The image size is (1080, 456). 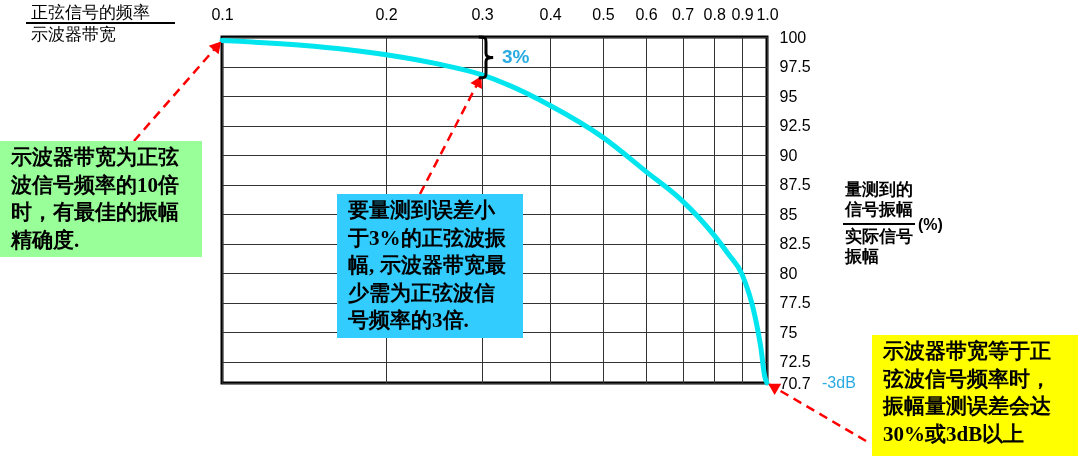 What do you see at coordinates (550, 14) in the screenshot?
I see `x-tick-label: 0.4` at bounding box center [550, 14].